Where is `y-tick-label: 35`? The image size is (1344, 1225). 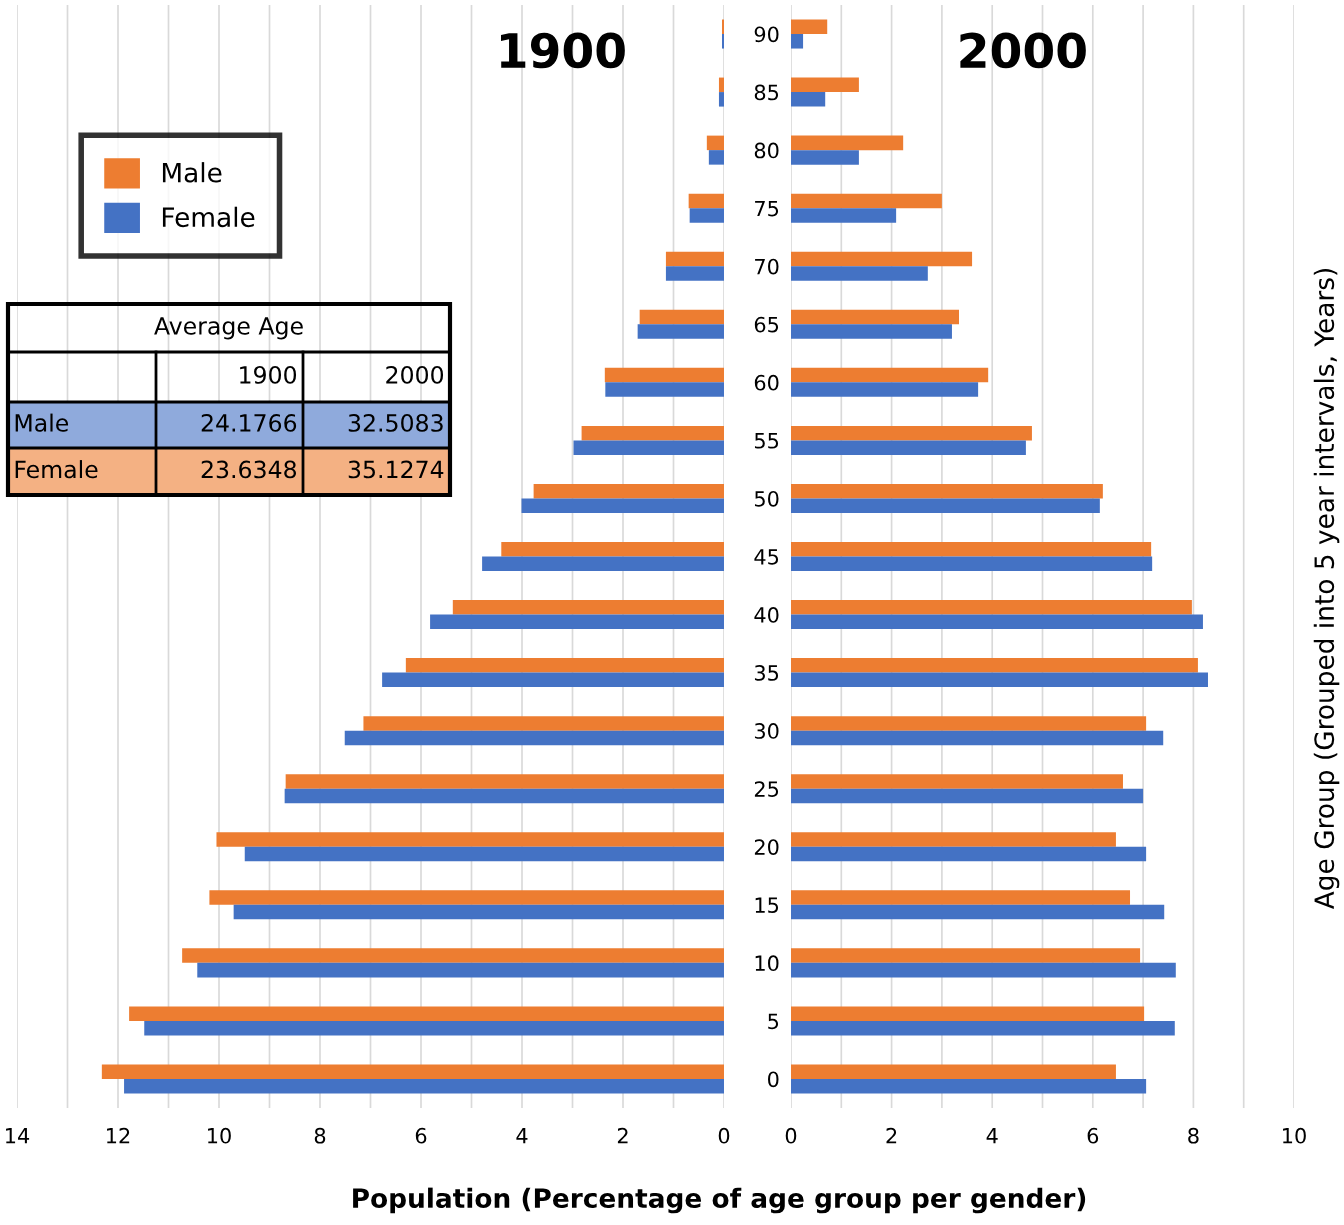 y-tick-label: 35 is located at coordinates (766, 673).